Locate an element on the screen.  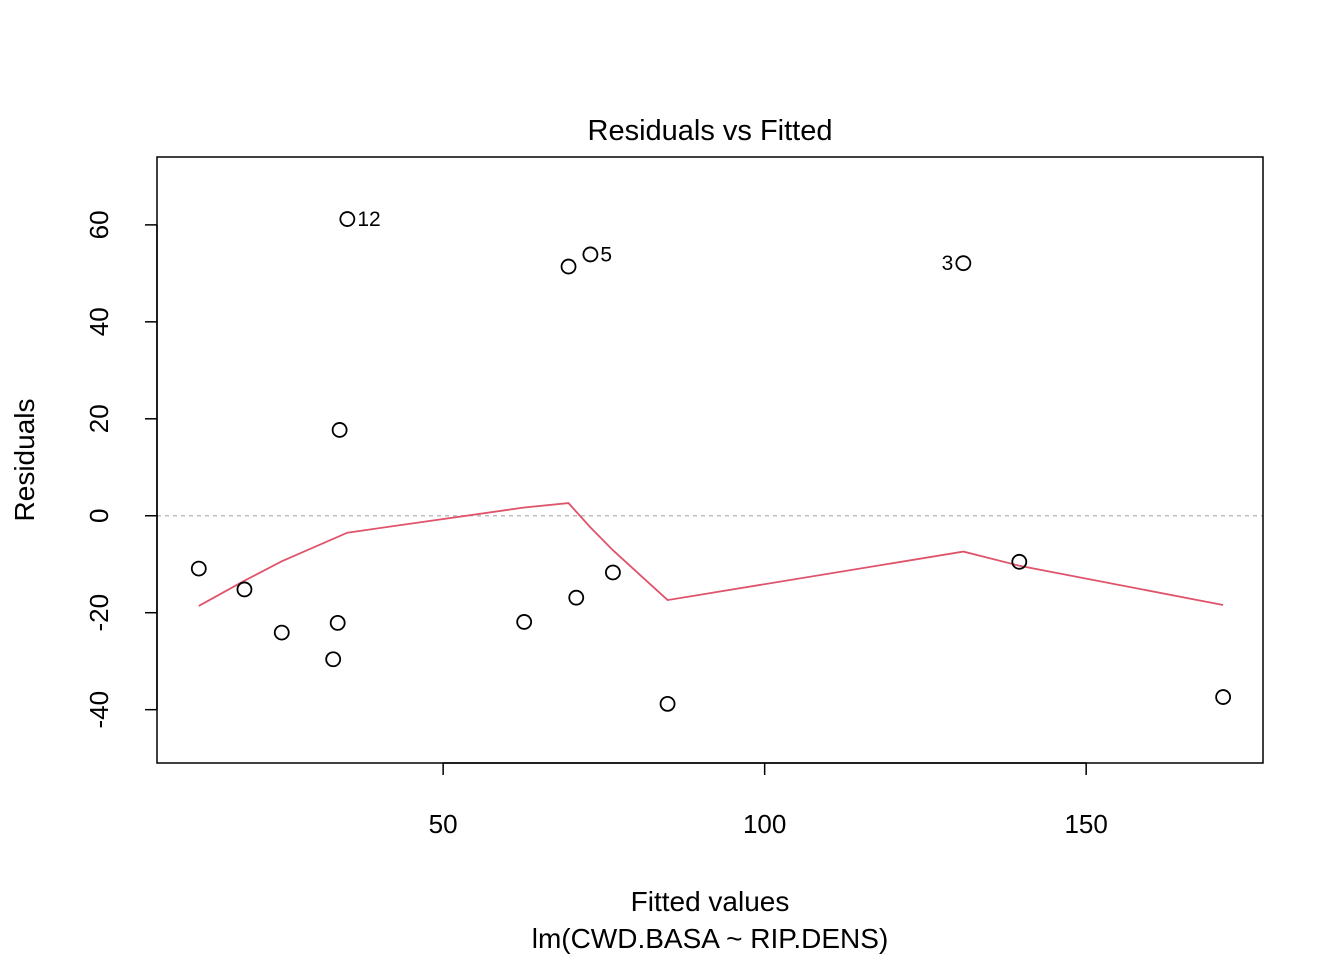
y-tick-label: -40 is located at coordinates (99, 710).